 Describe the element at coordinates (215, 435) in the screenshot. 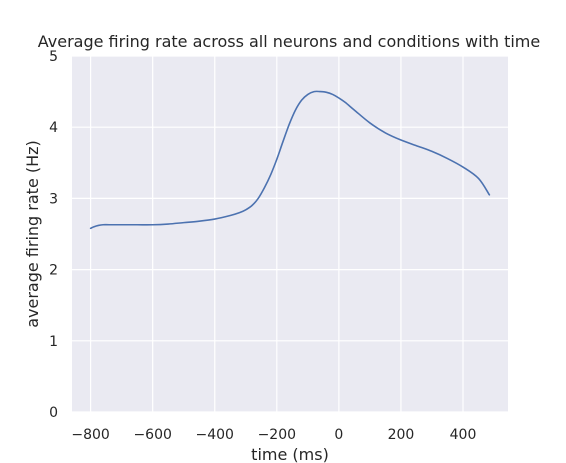

I see `x-tick-label: −400` at that location.